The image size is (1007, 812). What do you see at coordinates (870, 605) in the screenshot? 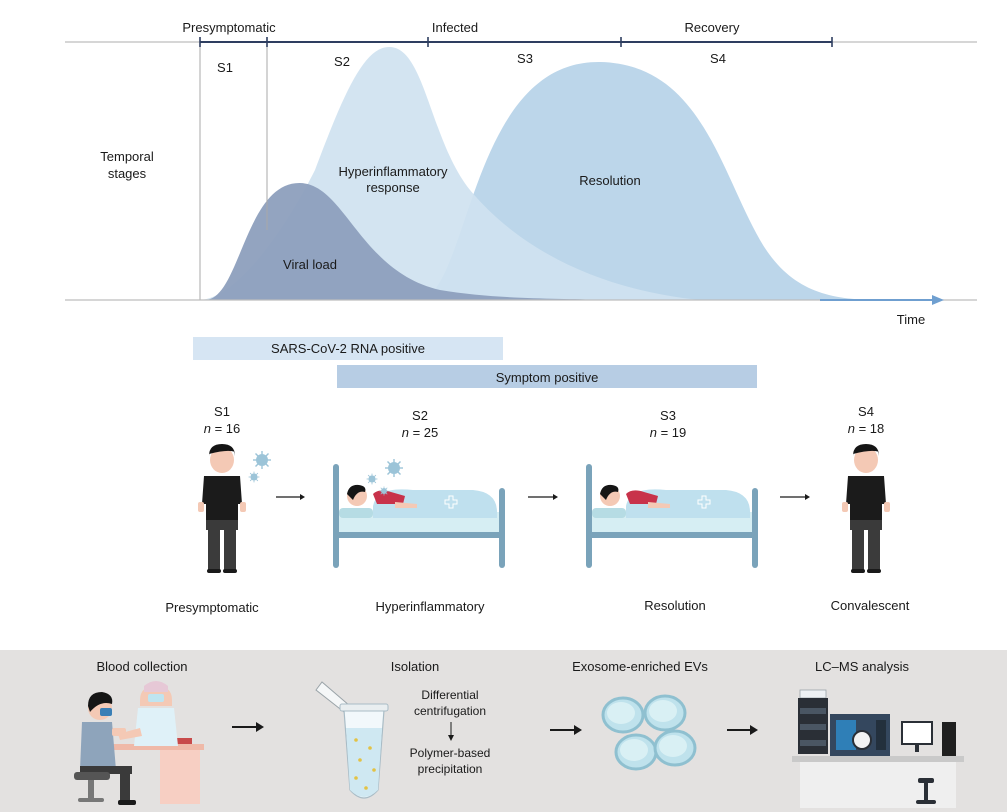
I see `stage-s4-caption: Convalescent` at bounding box center [870, 605].